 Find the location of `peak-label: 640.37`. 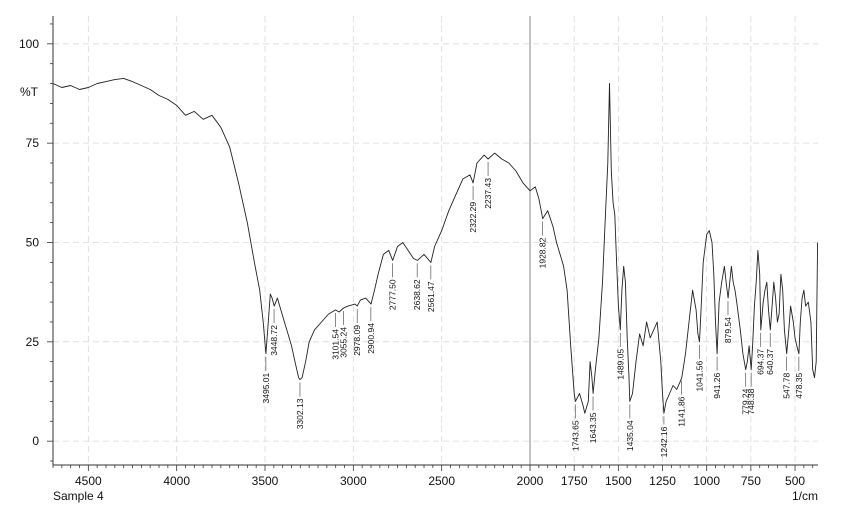

peak-label: 640.37 is located at coordinates (770, 362).